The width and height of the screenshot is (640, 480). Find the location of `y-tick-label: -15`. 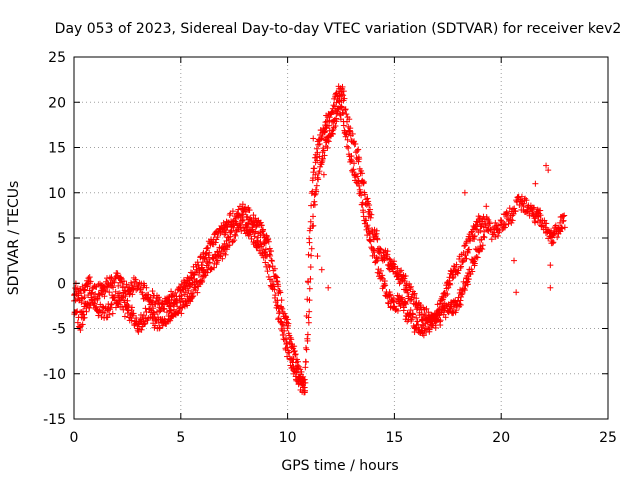

y-tick-label: -15 is located at coordinates (54, 420).